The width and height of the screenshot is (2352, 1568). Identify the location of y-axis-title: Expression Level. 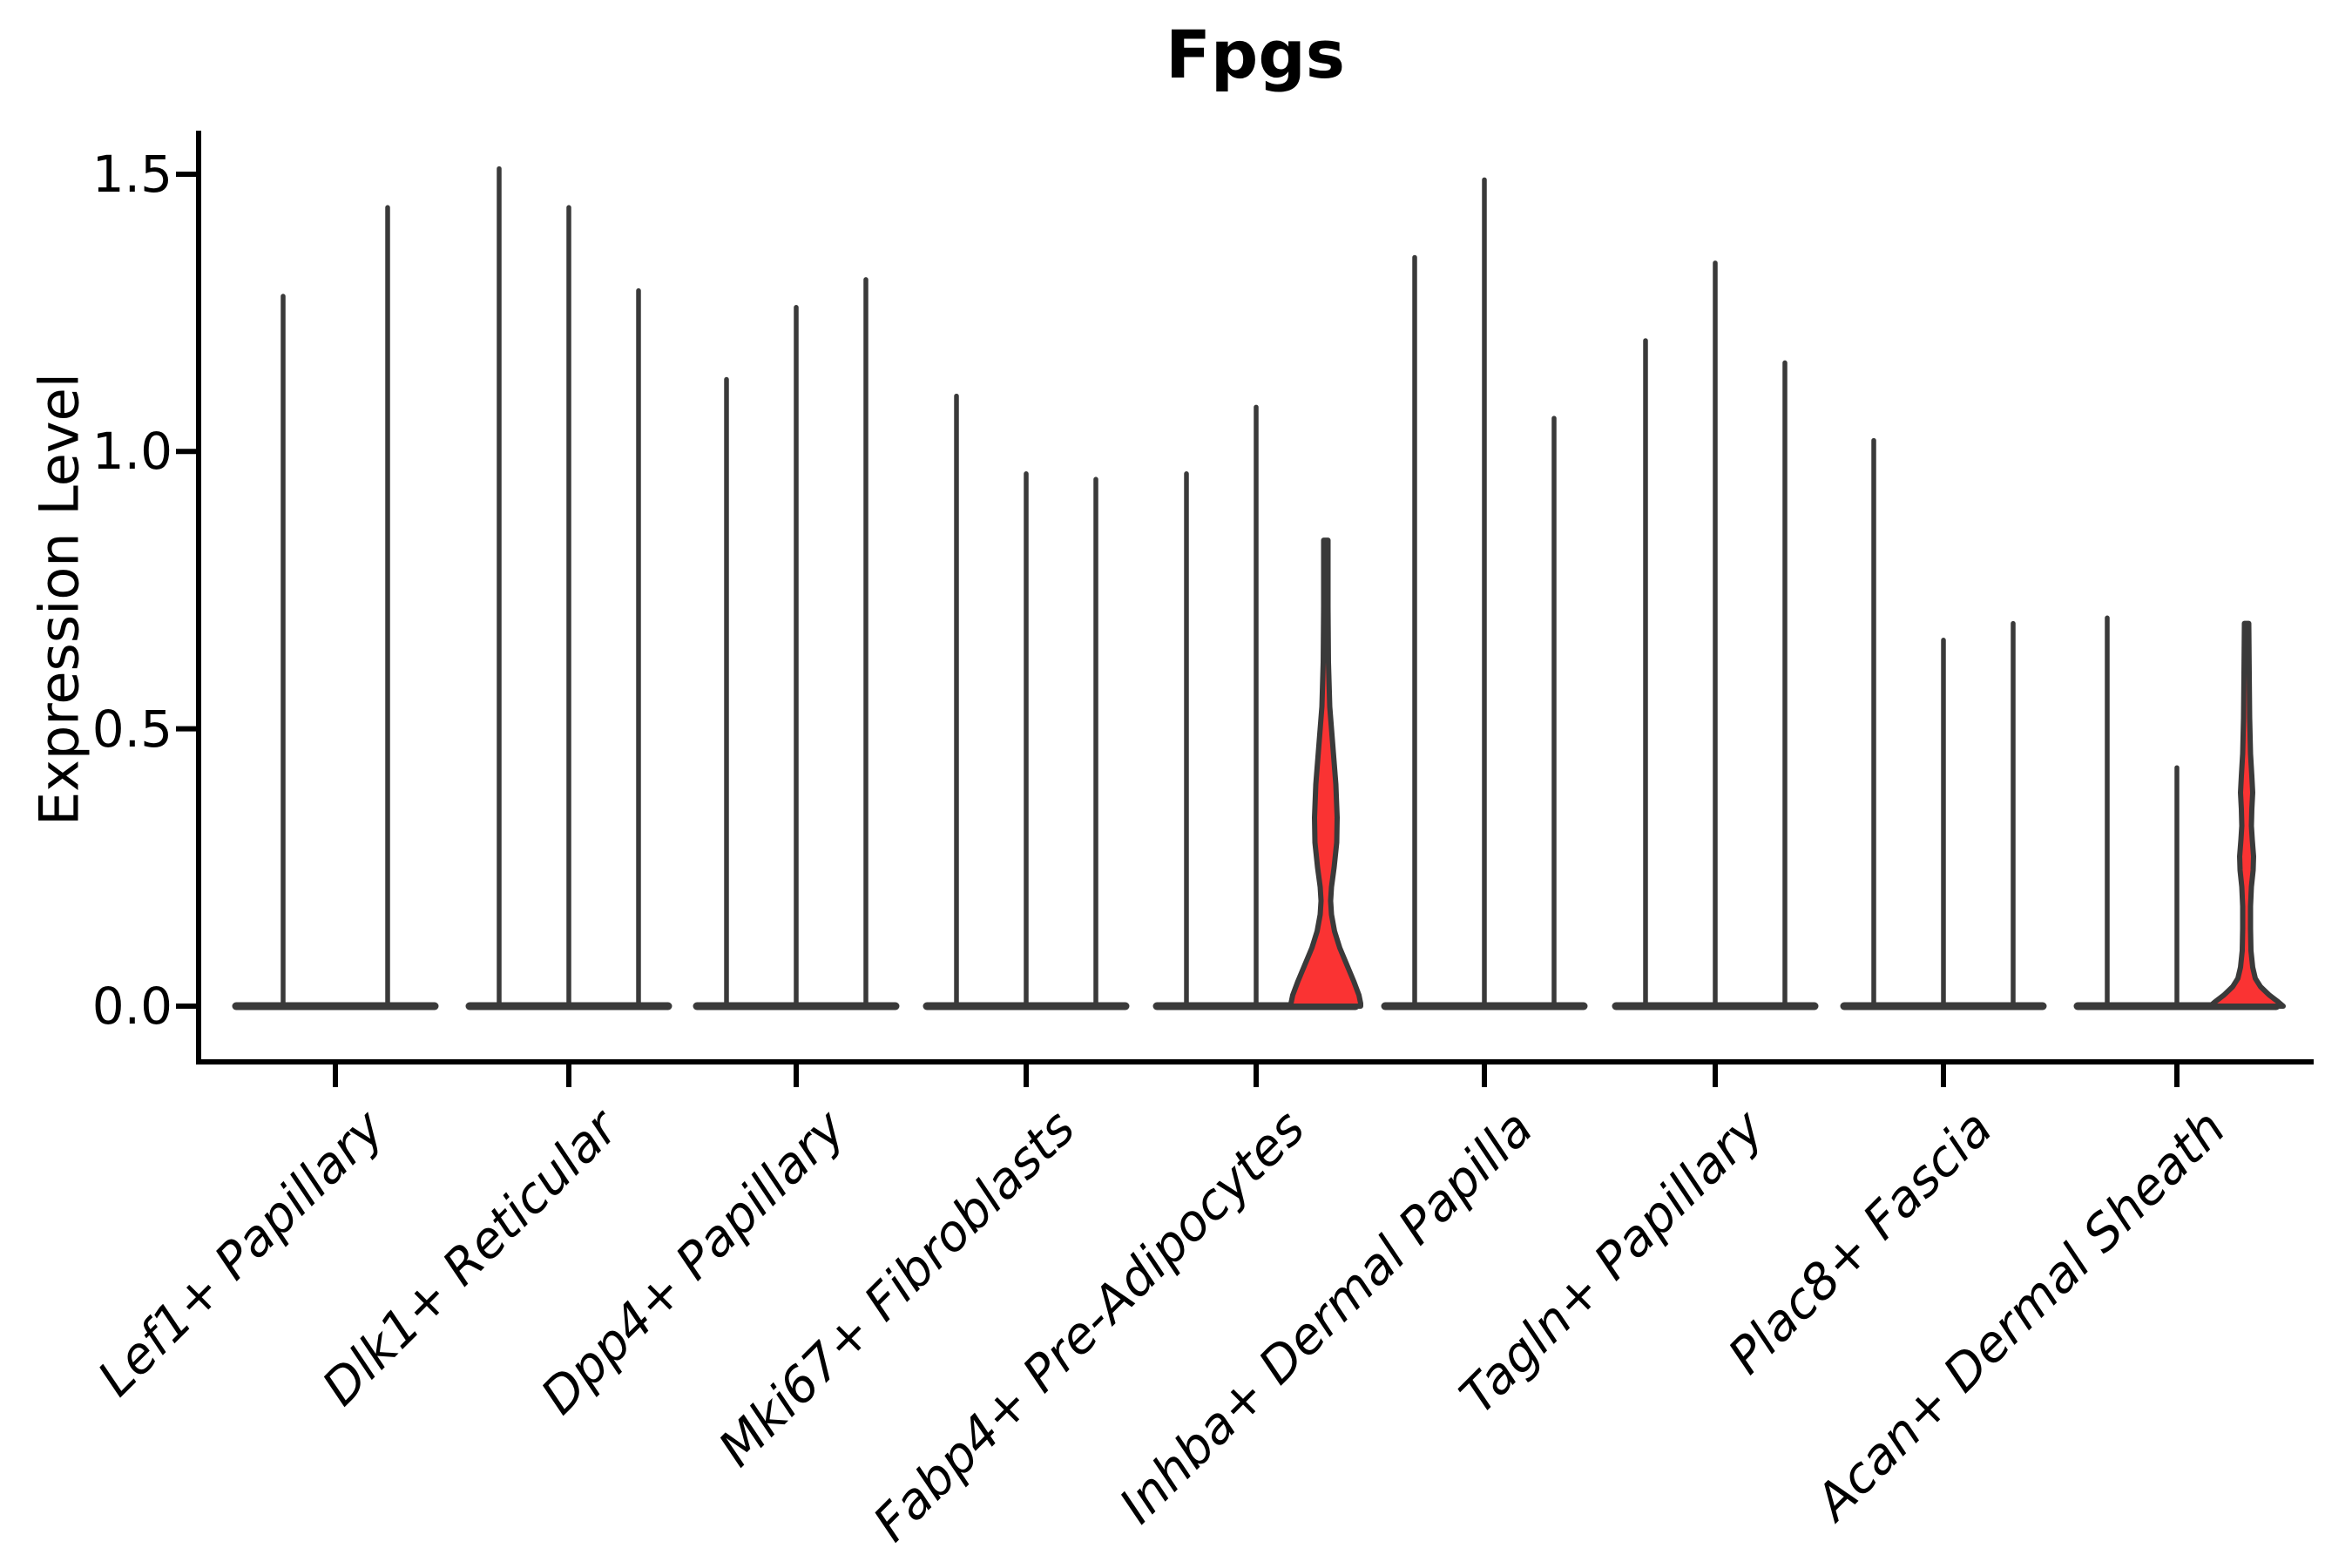
(59, 599).